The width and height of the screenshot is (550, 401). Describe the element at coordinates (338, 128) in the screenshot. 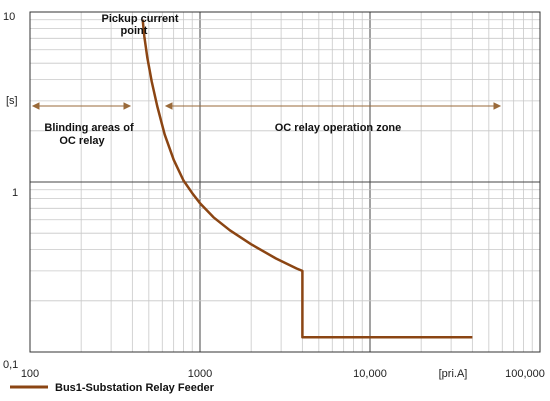

I see `operation-zone-annotation: OC relay operation zone` at that location.